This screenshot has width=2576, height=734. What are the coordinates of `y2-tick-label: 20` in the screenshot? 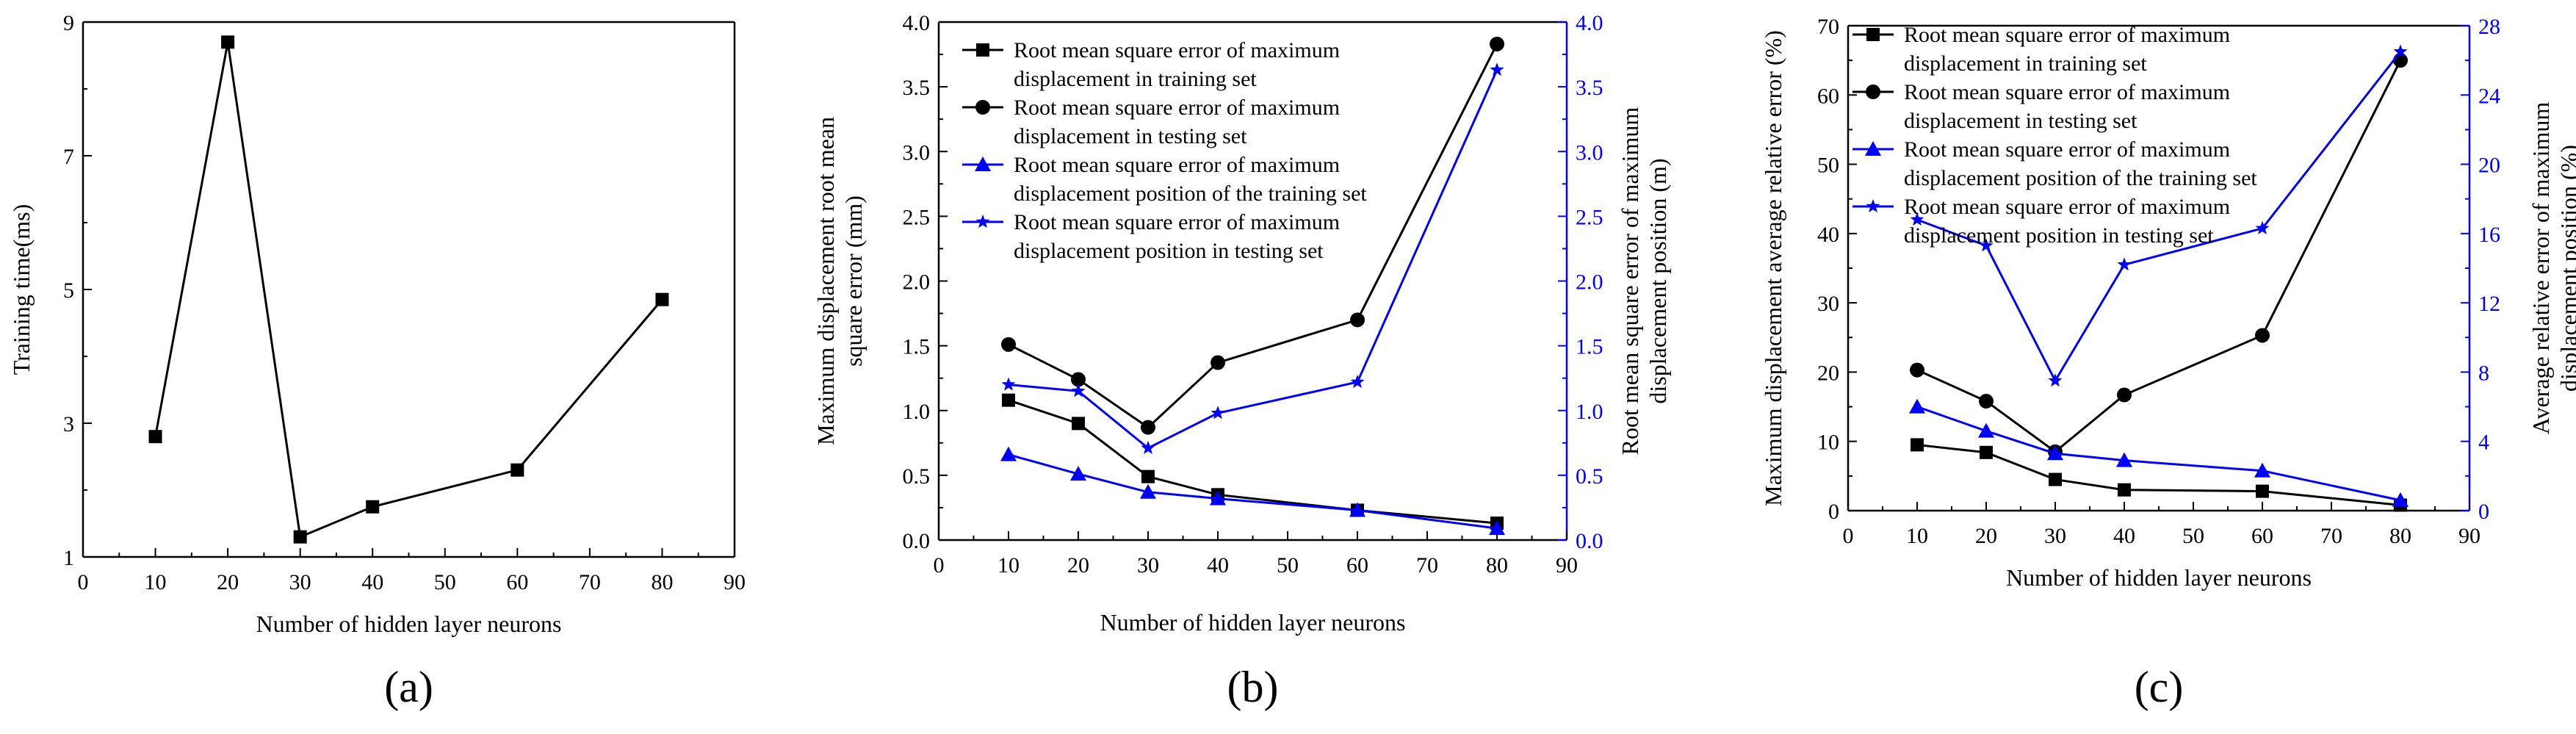 It's located at (2489, 166).